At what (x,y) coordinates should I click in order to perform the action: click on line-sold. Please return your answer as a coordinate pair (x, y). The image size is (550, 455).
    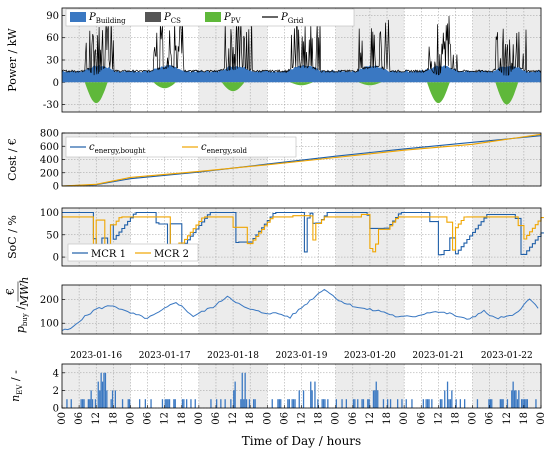
    Looking at the image, I should click on (301, 160).